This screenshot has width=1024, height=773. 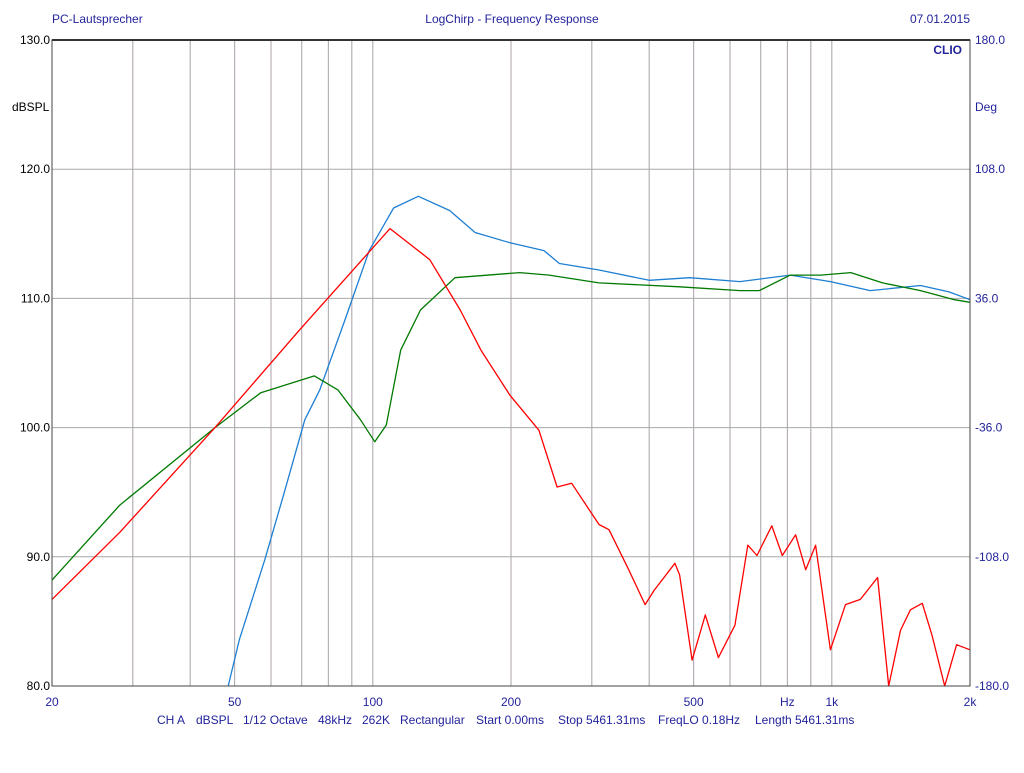 What do you see at coordinates (35, 169) in the screenshot?
I see `y-tick-label: 120.0` at bounding box center [35, 169].